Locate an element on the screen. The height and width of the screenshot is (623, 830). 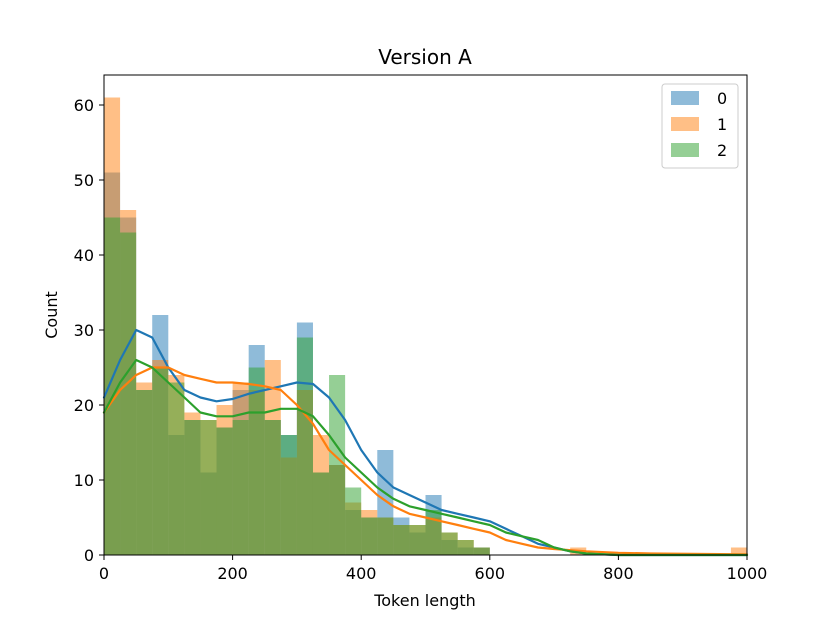
y-tick-label-60: 60 is located at coordinates (84, 105).